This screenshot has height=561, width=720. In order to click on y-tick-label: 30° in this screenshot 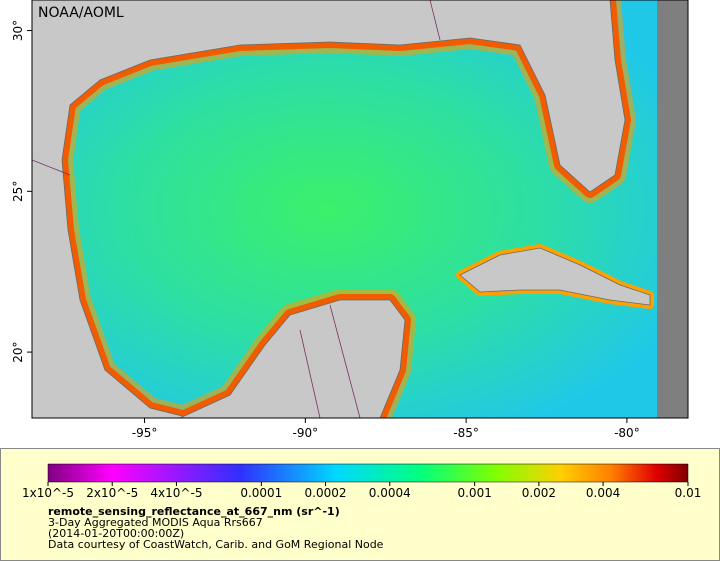, I will do `click(18, 30)`.